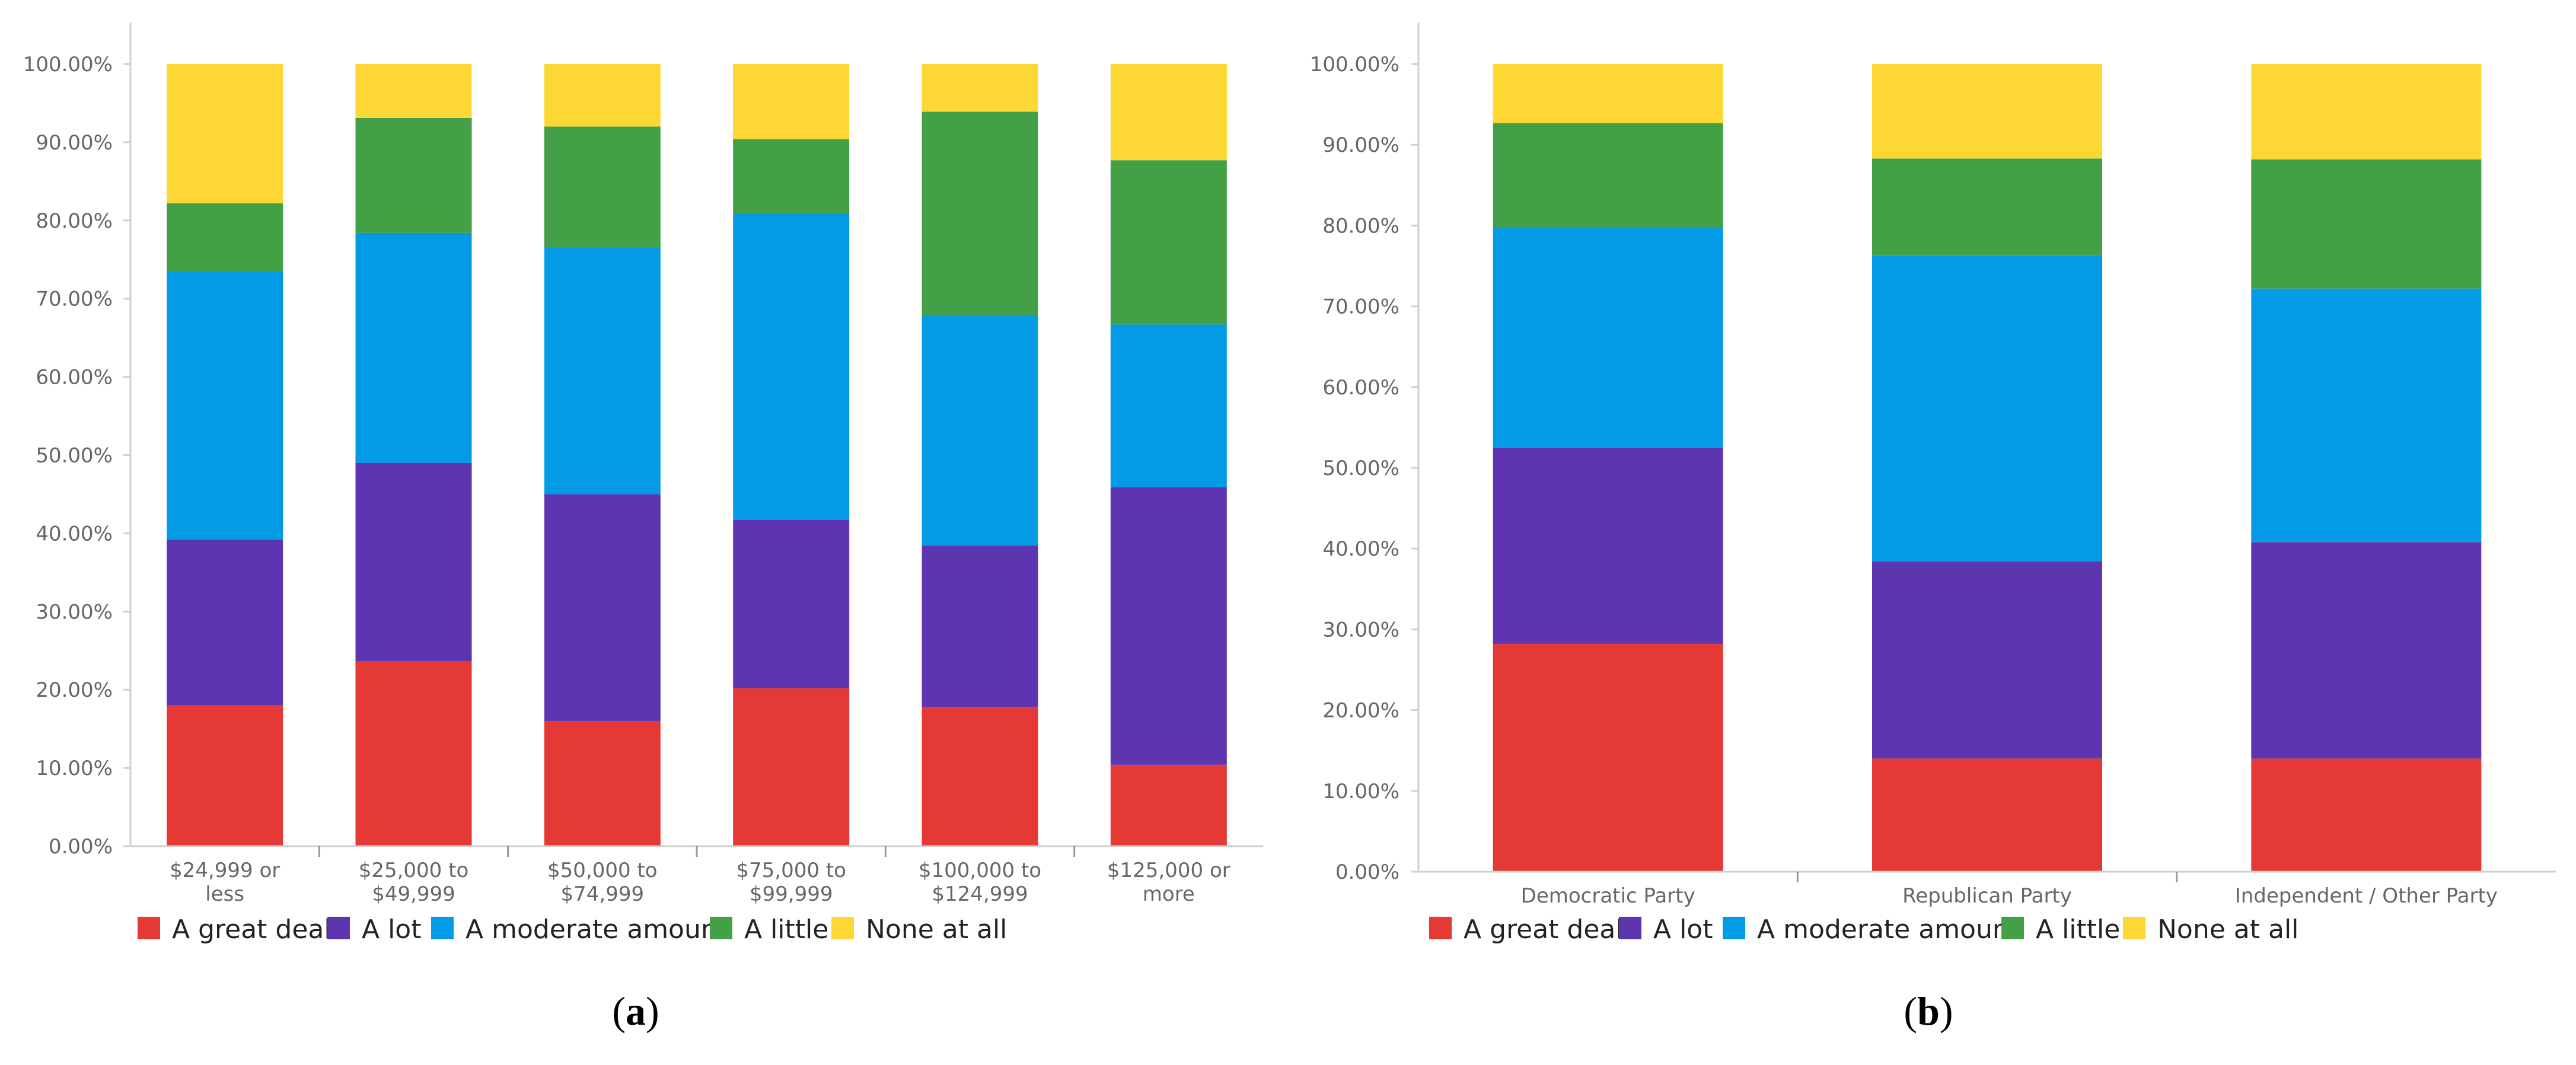 The image size is (2576, 1065). I want to click on x-tick-label: Democratic Party, so click(1608, 896).